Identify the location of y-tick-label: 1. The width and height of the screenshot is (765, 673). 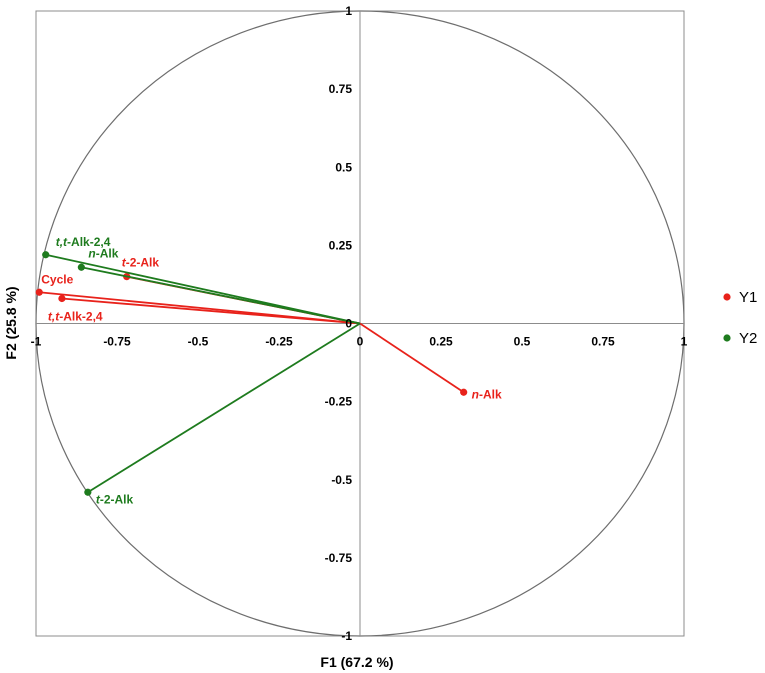
(348, 11).